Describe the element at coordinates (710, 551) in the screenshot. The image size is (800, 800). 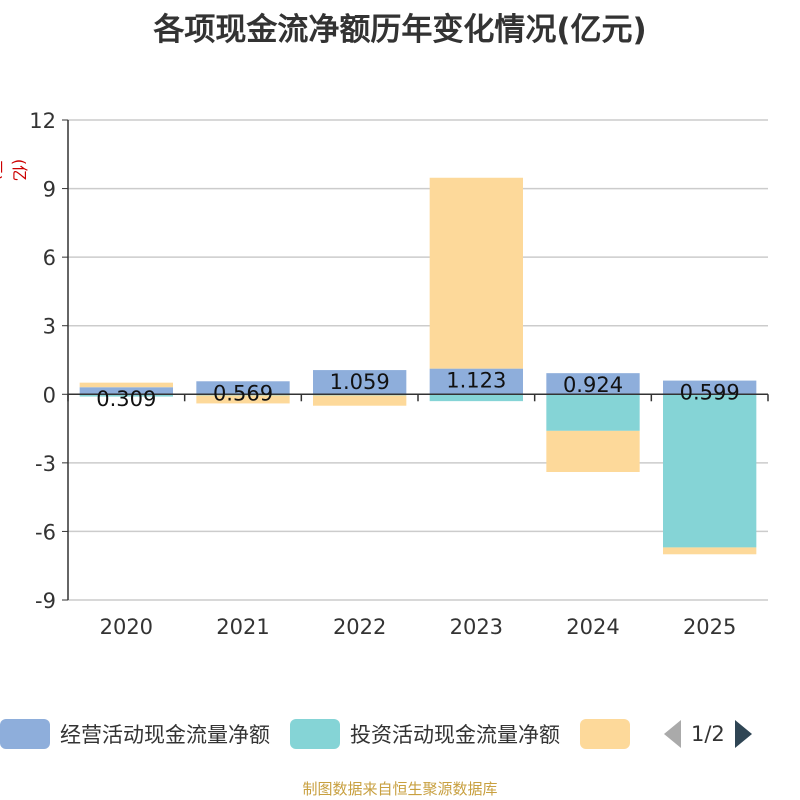
I see `bar-series2-2025` at that location.